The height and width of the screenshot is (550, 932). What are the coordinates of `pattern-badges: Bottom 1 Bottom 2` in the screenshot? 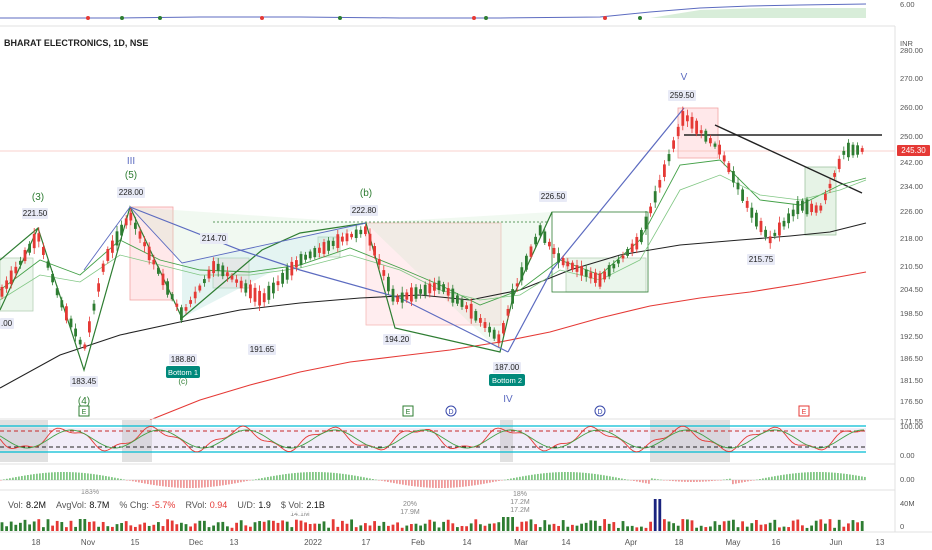 It's located at (345, 376).